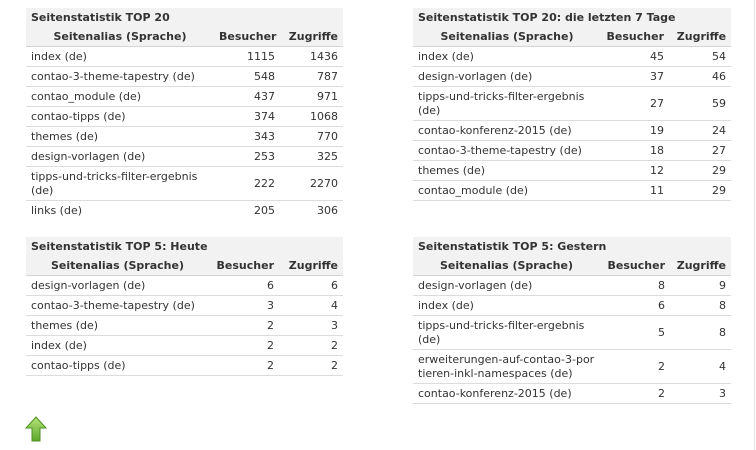  I want to click on table-row: design-vorlagen (de) 253 325, so click(185, 156).